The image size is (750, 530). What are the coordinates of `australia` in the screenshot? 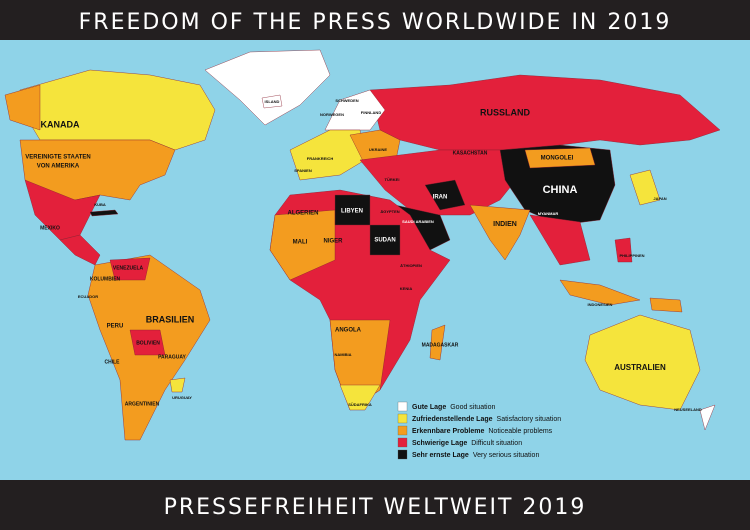 It's located at (642, 362).